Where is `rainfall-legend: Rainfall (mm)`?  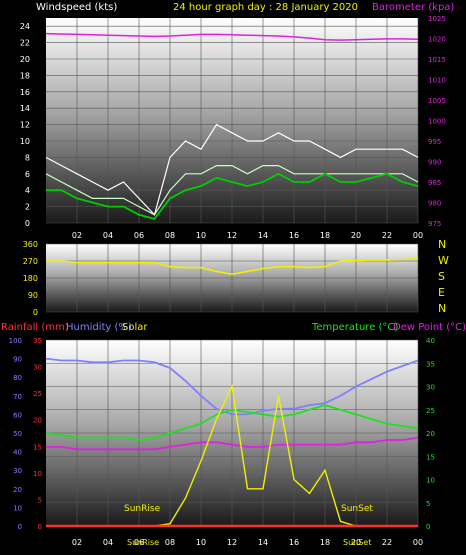
rainfall-legend: Rainfall (mm) is located at coordinates (35, 327).